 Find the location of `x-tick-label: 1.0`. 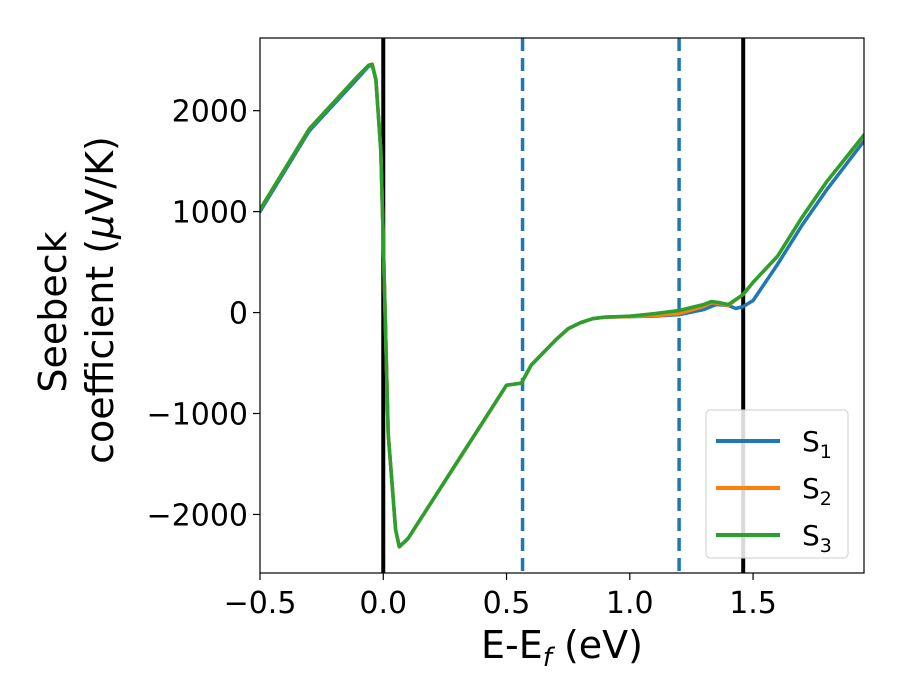

x-tick-label: 1.0 is located at coordinates (630, 603).